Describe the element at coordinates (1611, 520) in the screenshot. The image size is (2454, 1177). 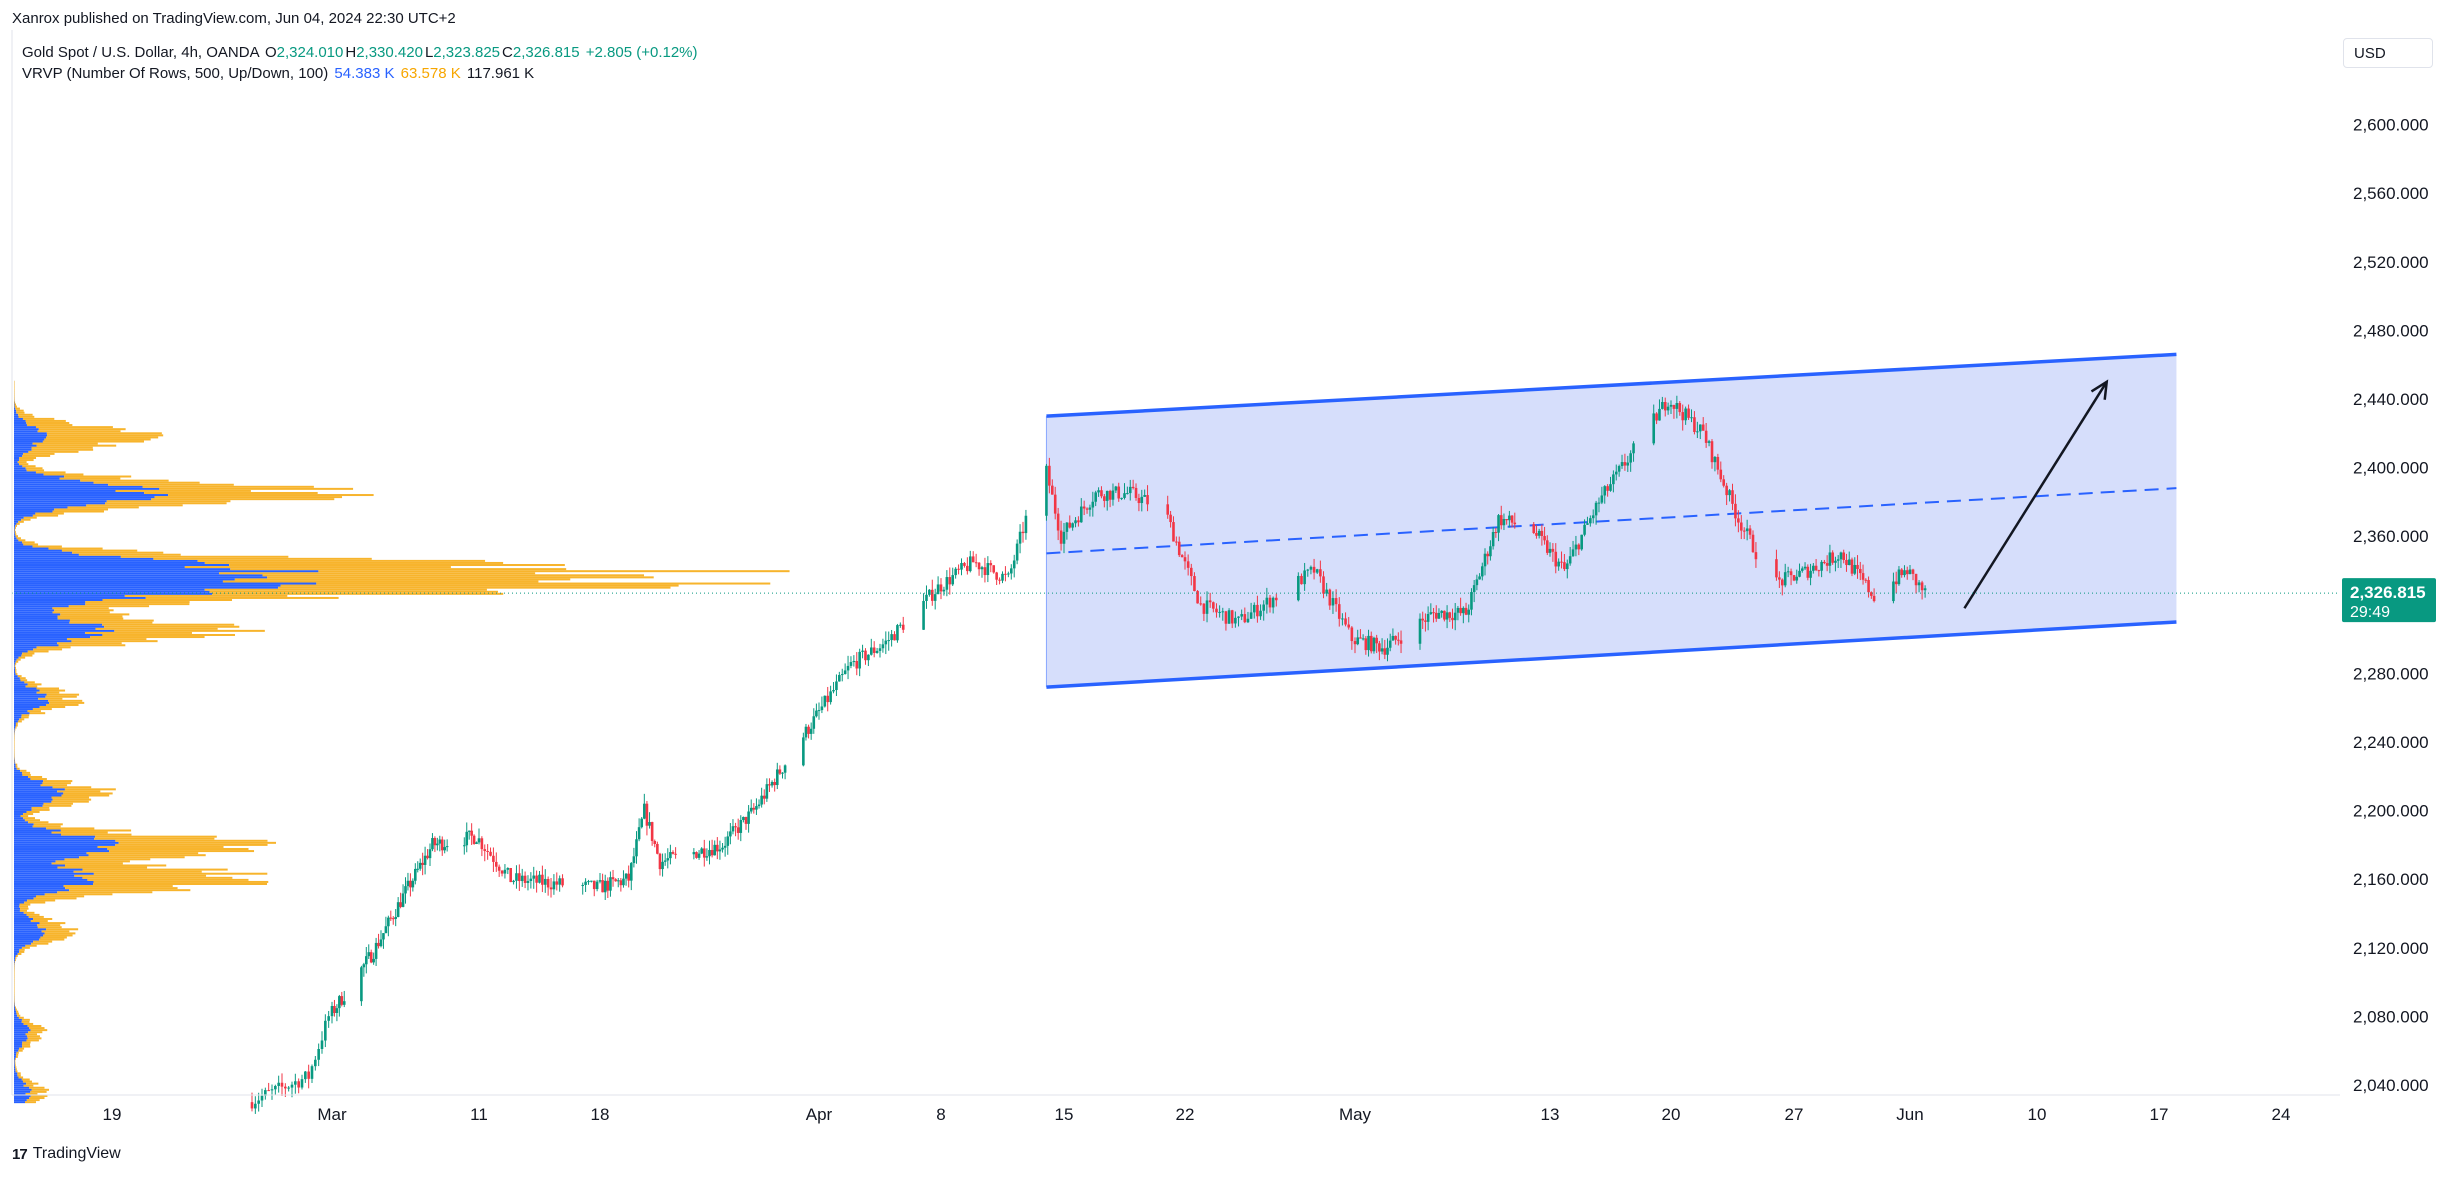
I see `parallel-channel` at that location.